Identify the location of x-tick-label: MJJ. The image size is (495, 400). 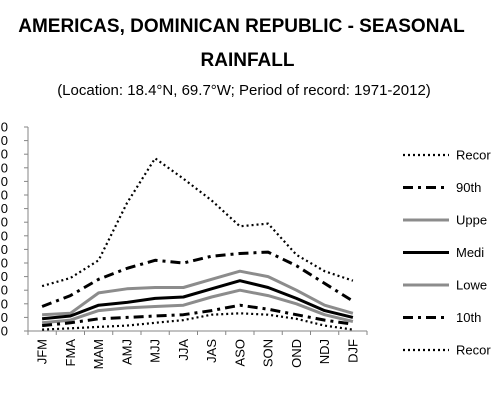
(155, 351).